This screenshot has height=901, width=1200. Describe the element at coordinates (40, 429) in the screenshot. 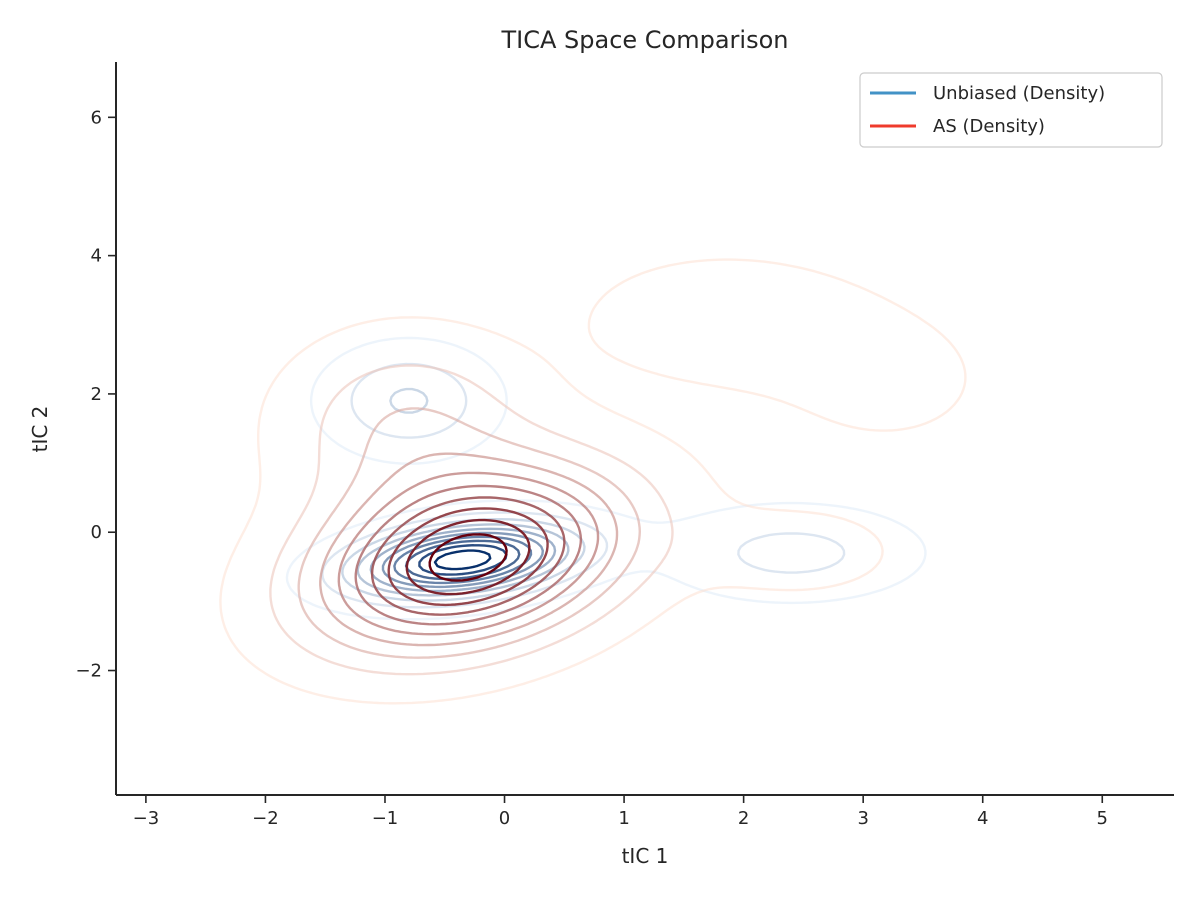

I see `y-axis-label: tIC 2` at that location.